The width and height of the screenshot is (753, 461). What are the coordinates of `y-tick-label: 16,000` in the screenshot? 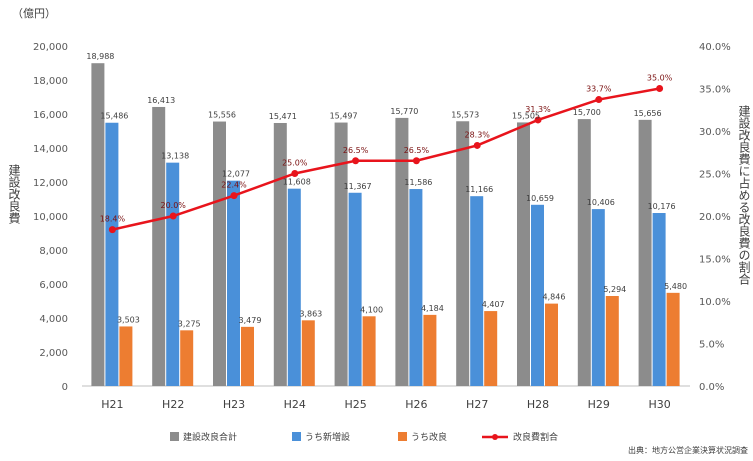 It's located at (50, 115).